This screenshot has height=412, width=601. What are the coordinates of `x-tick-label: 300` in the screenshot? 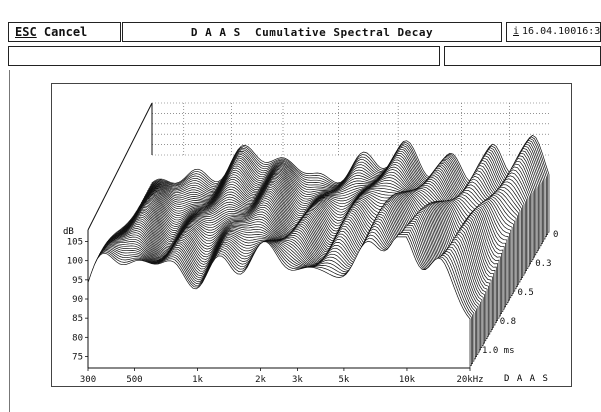 It's located at (88, 380).